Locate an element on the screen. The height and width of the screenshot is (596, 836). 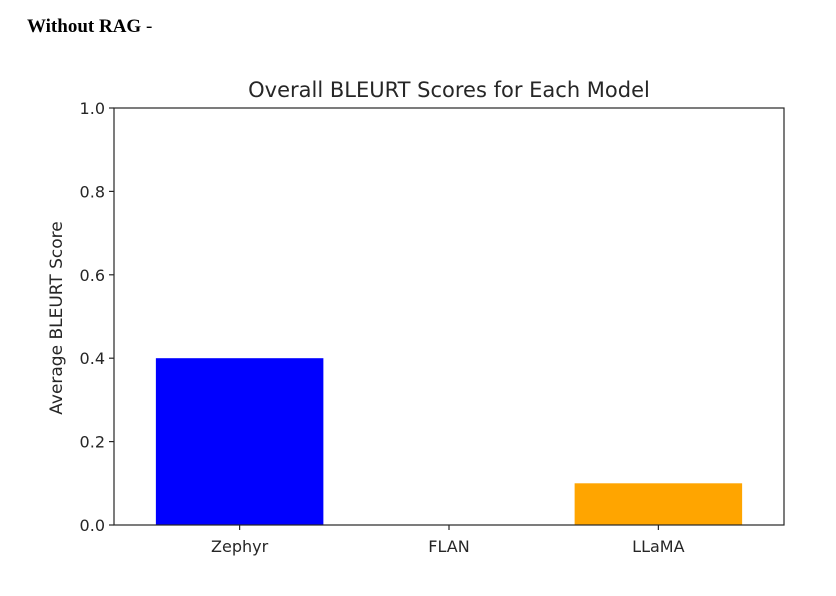
x-tick-label: LLaMA is located at coordinates (658, 546).